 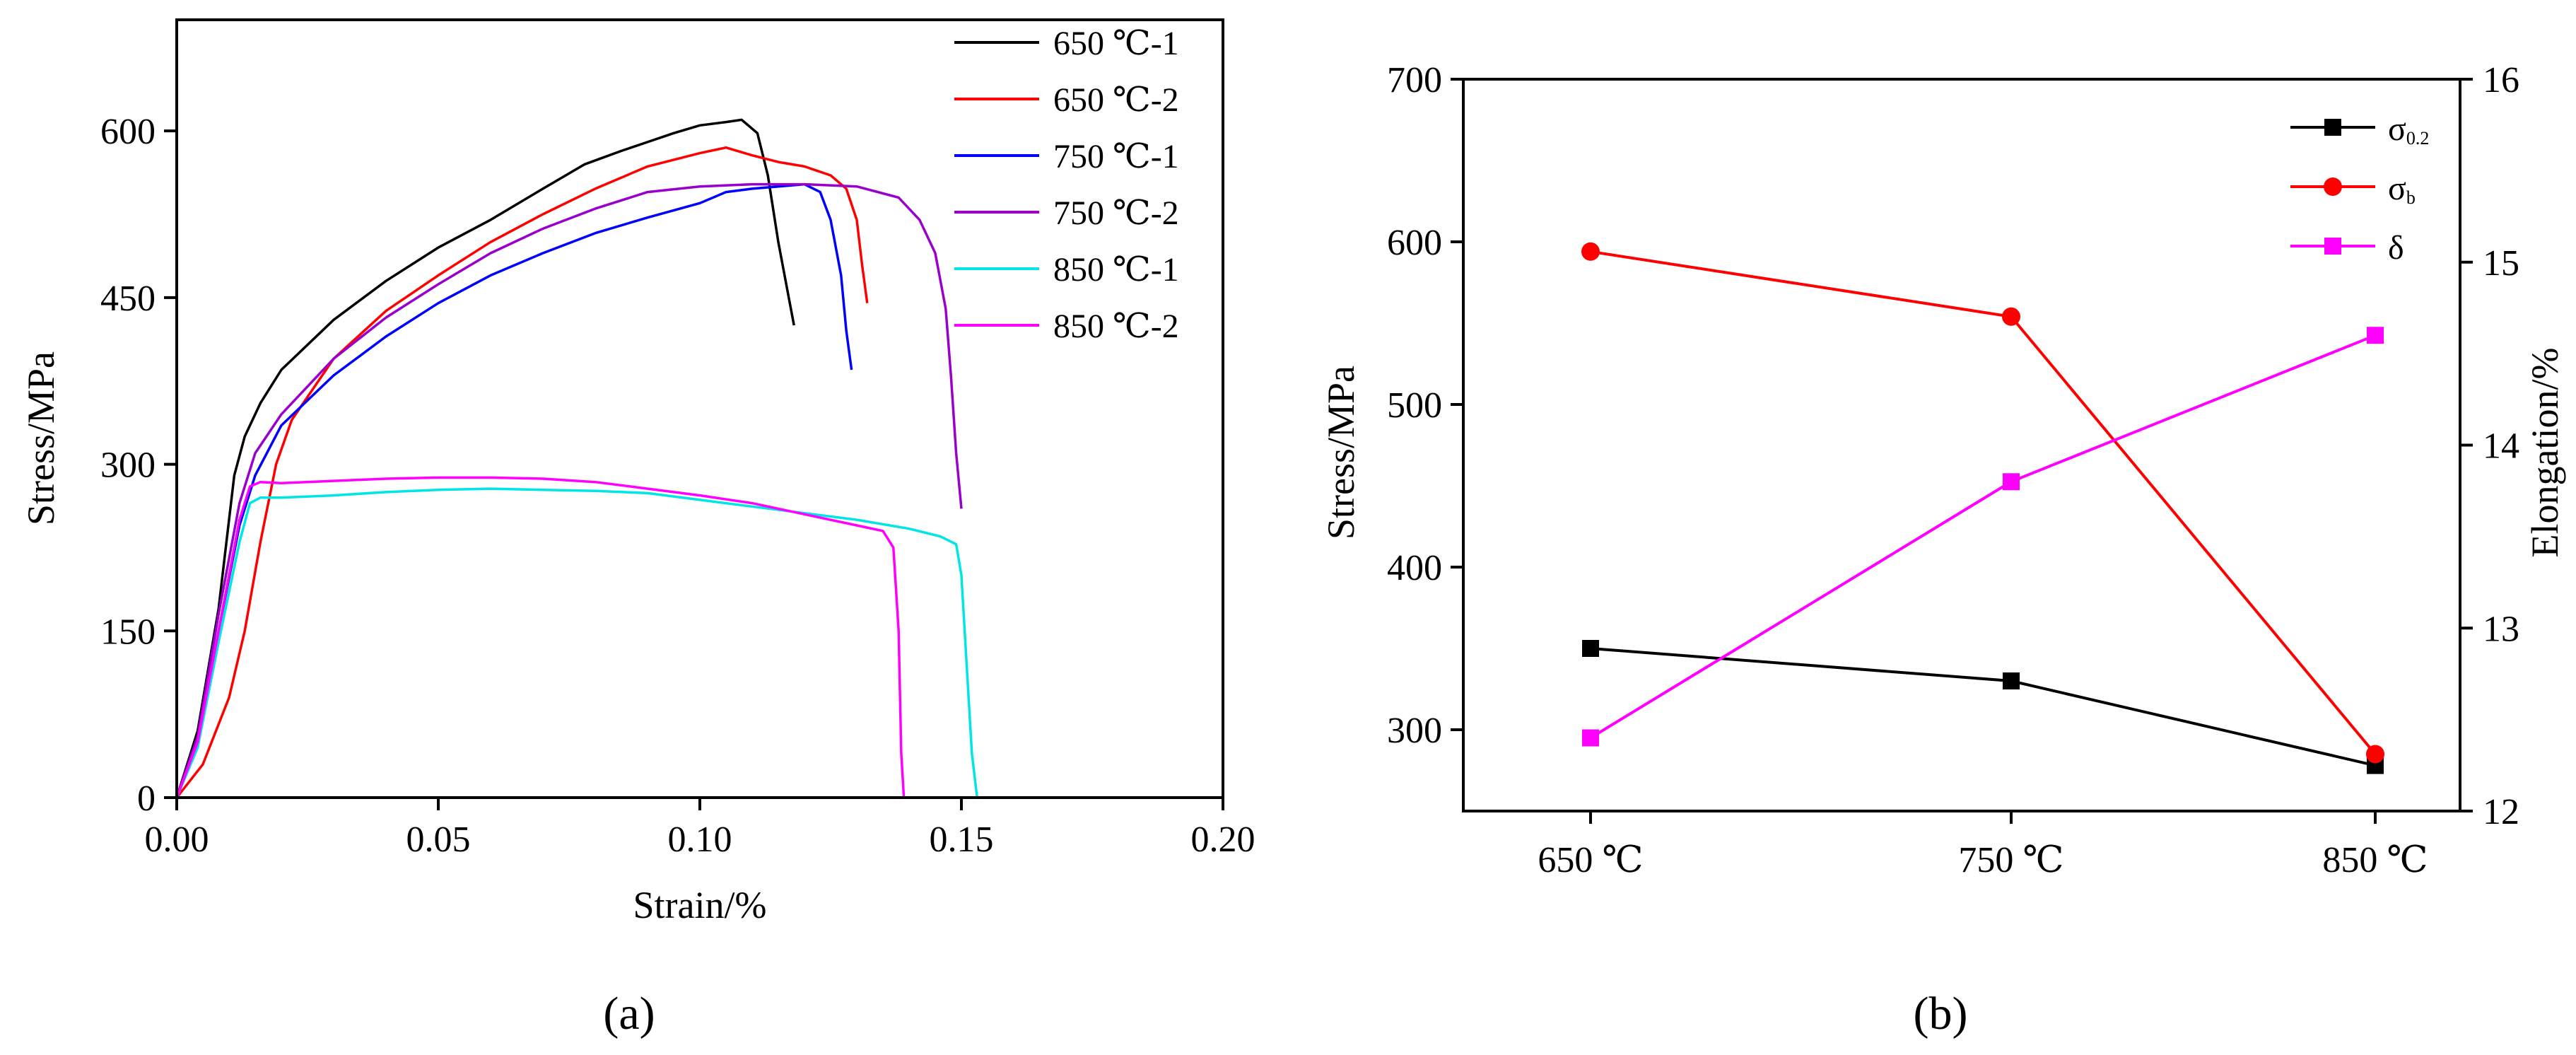 What do you see at coordinates (1590, 860) in the screenshot?
I see `x-category-label: 650 ℃` at bounding box center [1590, 860].